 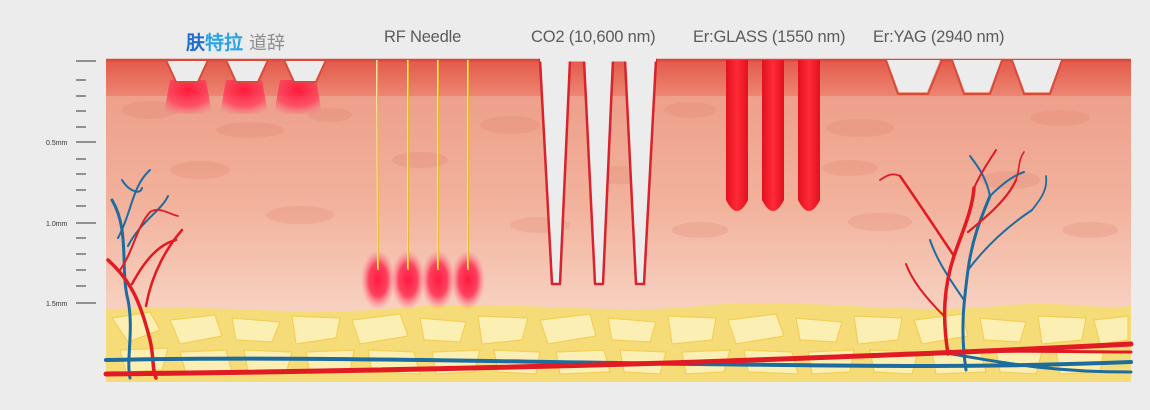 What do you see at coordinates (57, 143) in the screenshot?
I see `scale-label-0-5mm: 0.5mm` at bounding box center [57, 143].